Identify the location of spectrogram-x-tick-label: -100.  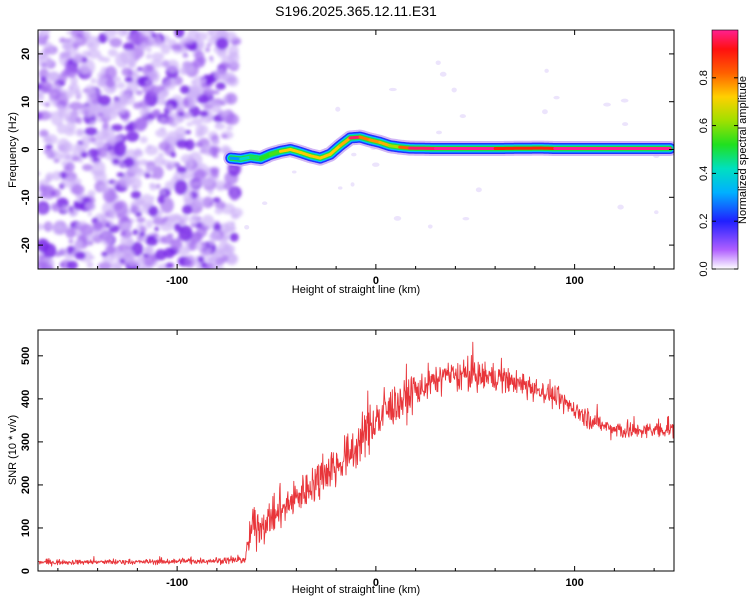
(177, 281).